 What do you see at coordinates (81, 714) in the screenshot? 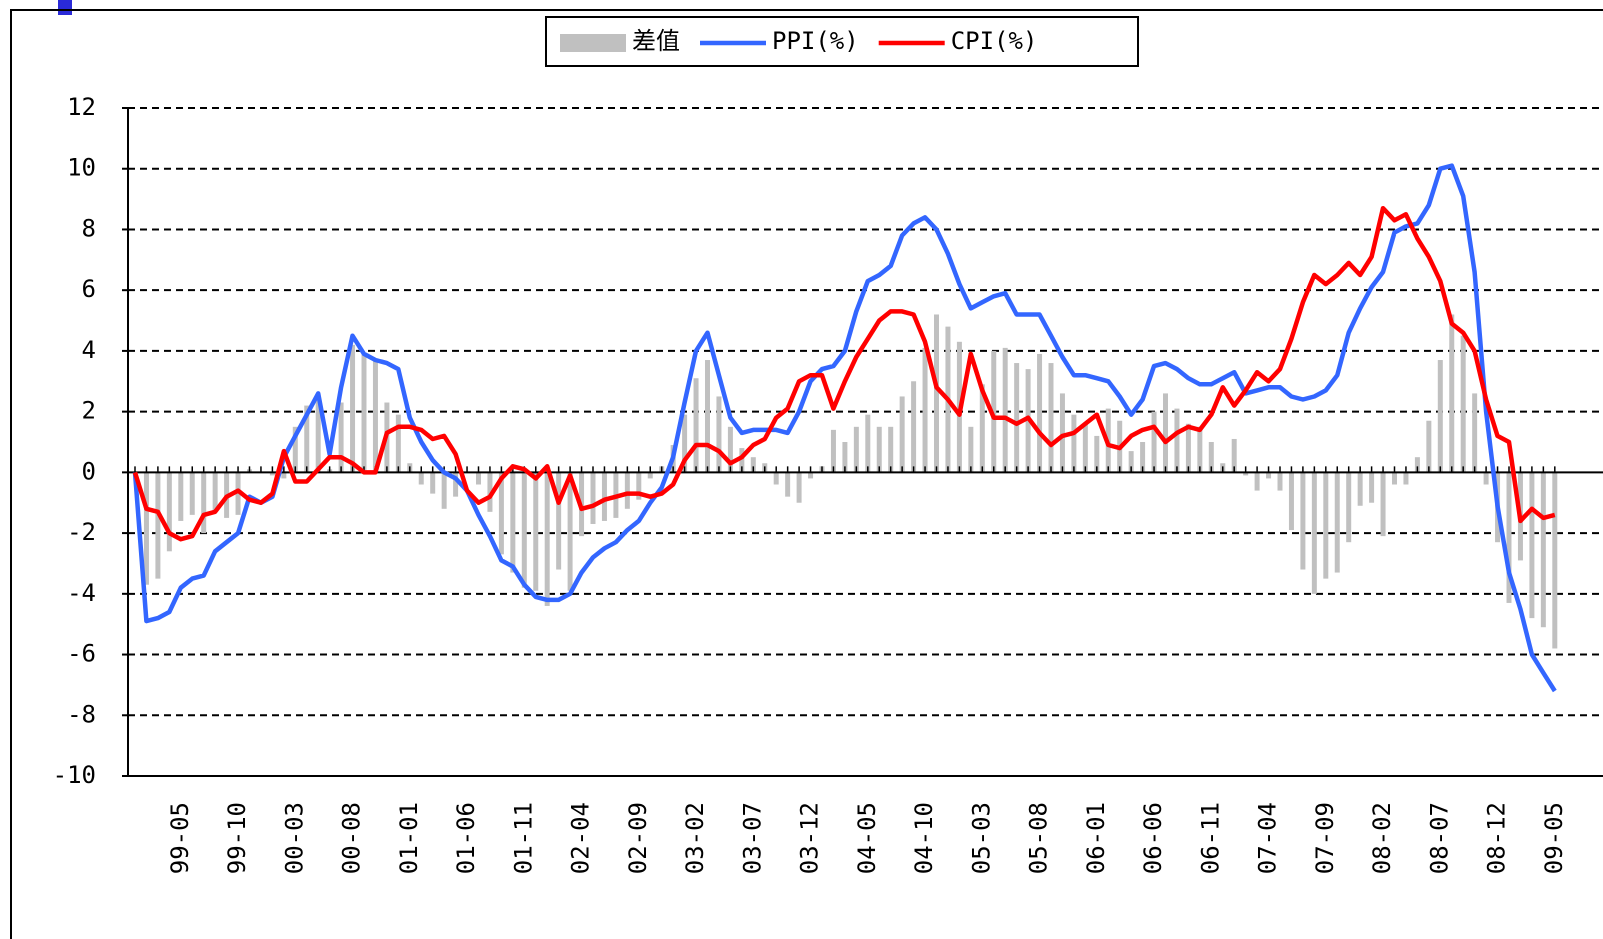
I see `y-tick-label: -8` at bounding box center [81, 714].